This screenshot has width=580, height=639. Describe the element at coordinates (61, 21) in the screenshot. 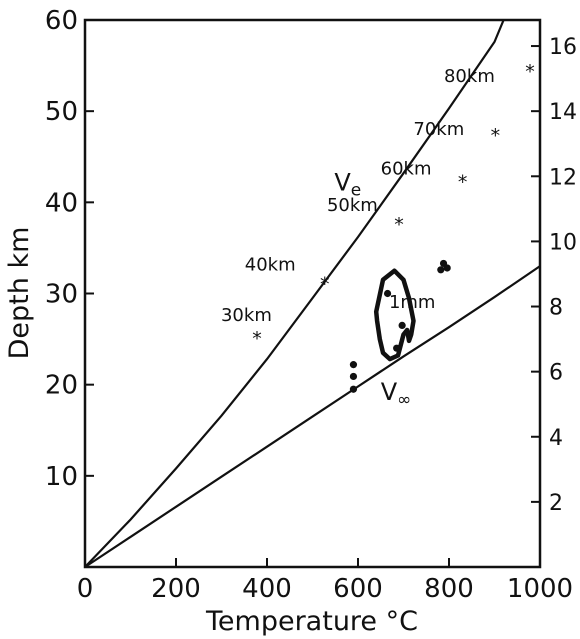

I see `y-tick-label: 60` at that location.